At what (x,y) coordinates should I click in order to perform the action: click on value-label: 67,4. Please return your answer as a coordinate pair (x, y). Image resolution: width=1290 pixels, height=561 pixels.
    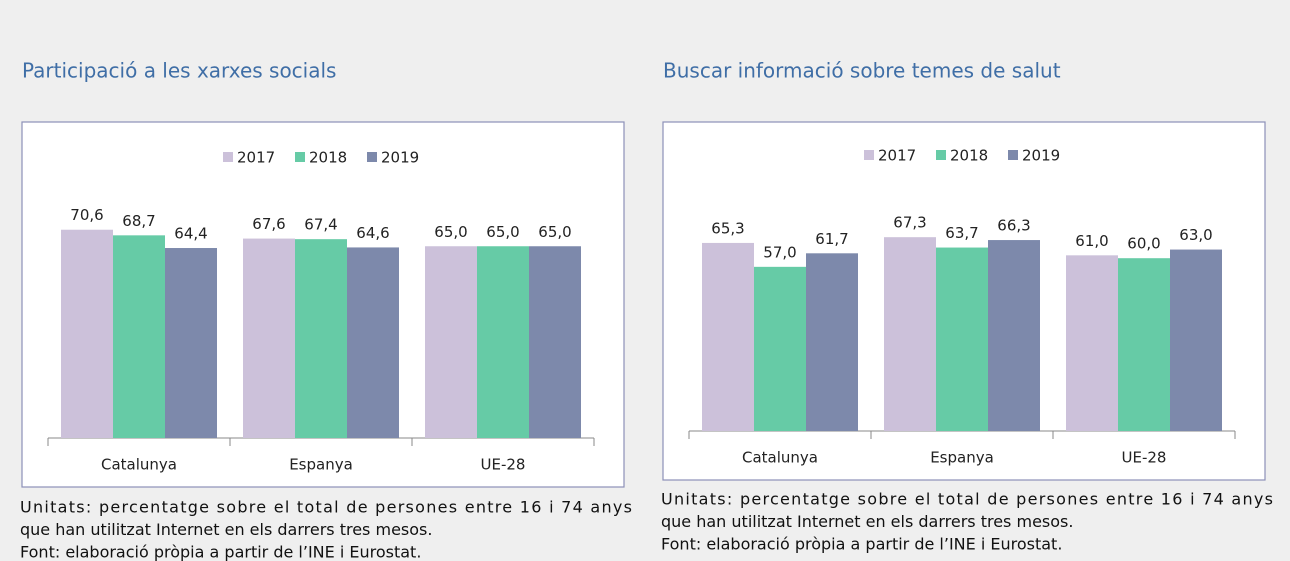
    Looking at the image, I should click on (320, 225).